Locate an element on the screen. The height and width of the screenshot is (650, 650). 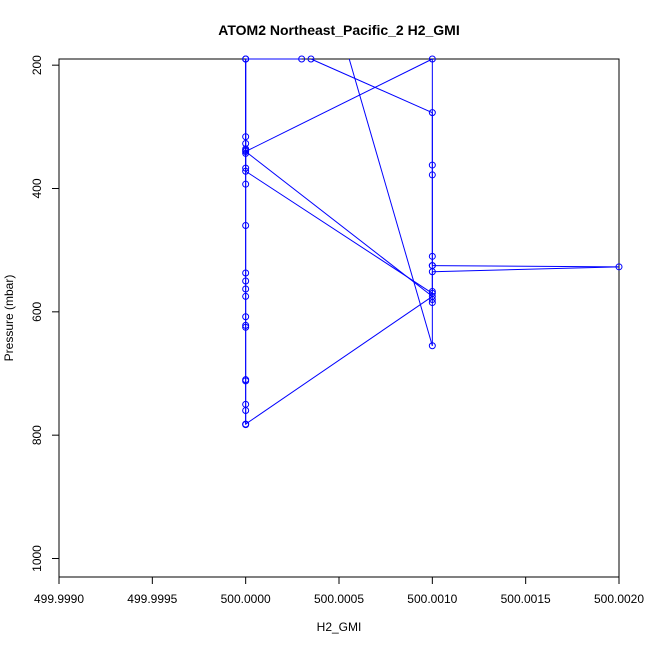
x-tick-label: 500.0015 is located at coordinates (526, 599).